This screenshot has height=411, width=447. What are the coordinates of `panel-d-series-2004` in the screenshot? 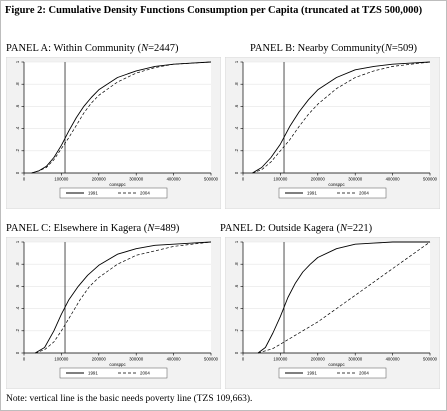 It's located at (344, 297).